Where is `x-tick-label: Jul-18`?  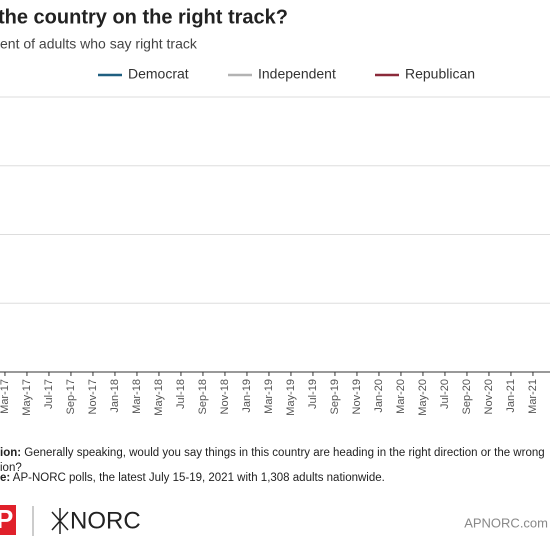 x-tick-label: Jul-18 is located at coordinates (181, 394).